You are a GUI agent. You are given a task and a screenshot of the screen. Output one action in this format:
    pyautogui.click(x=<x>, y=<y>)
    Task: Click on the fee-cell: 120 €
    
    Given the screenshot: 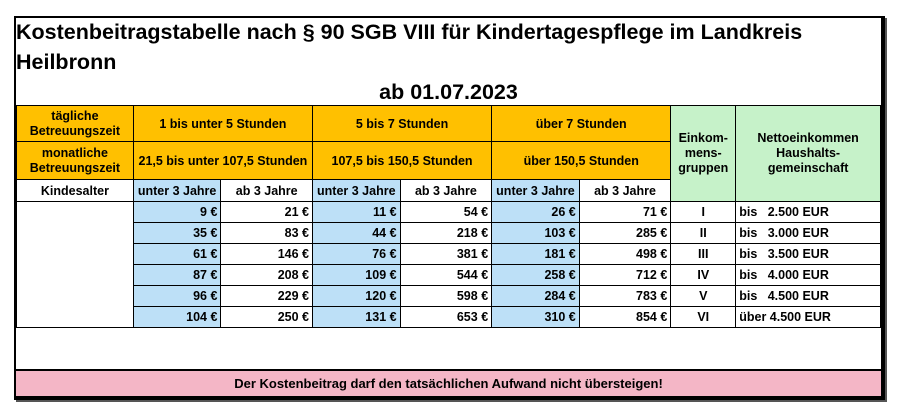 What is the action you would take?
    pyautogui.click(x=356, y=296)
    